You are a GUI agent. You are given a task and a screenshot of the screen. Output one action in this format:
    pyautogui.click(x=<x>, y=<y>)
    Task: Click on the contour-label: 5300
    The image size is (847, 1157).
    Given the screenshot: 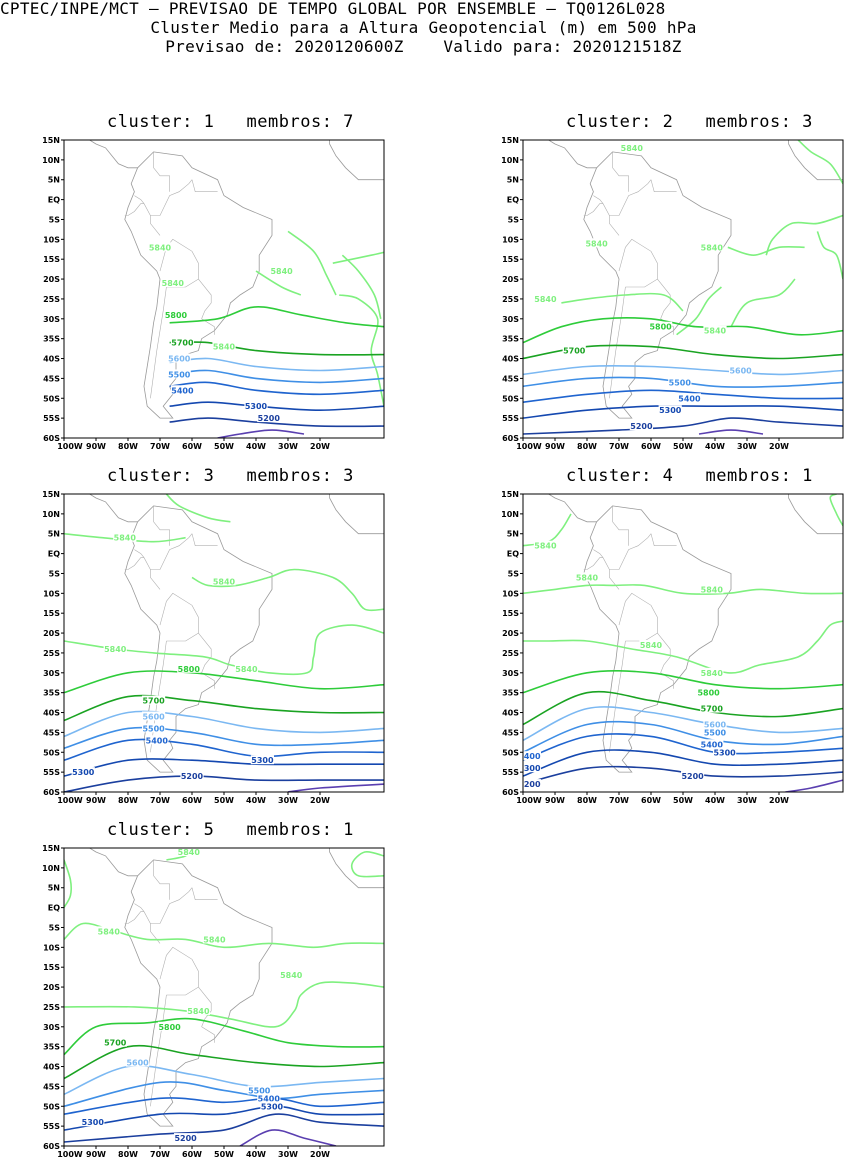 What is the action you would take?
    pyautogui.click(x=670, y=410)
    